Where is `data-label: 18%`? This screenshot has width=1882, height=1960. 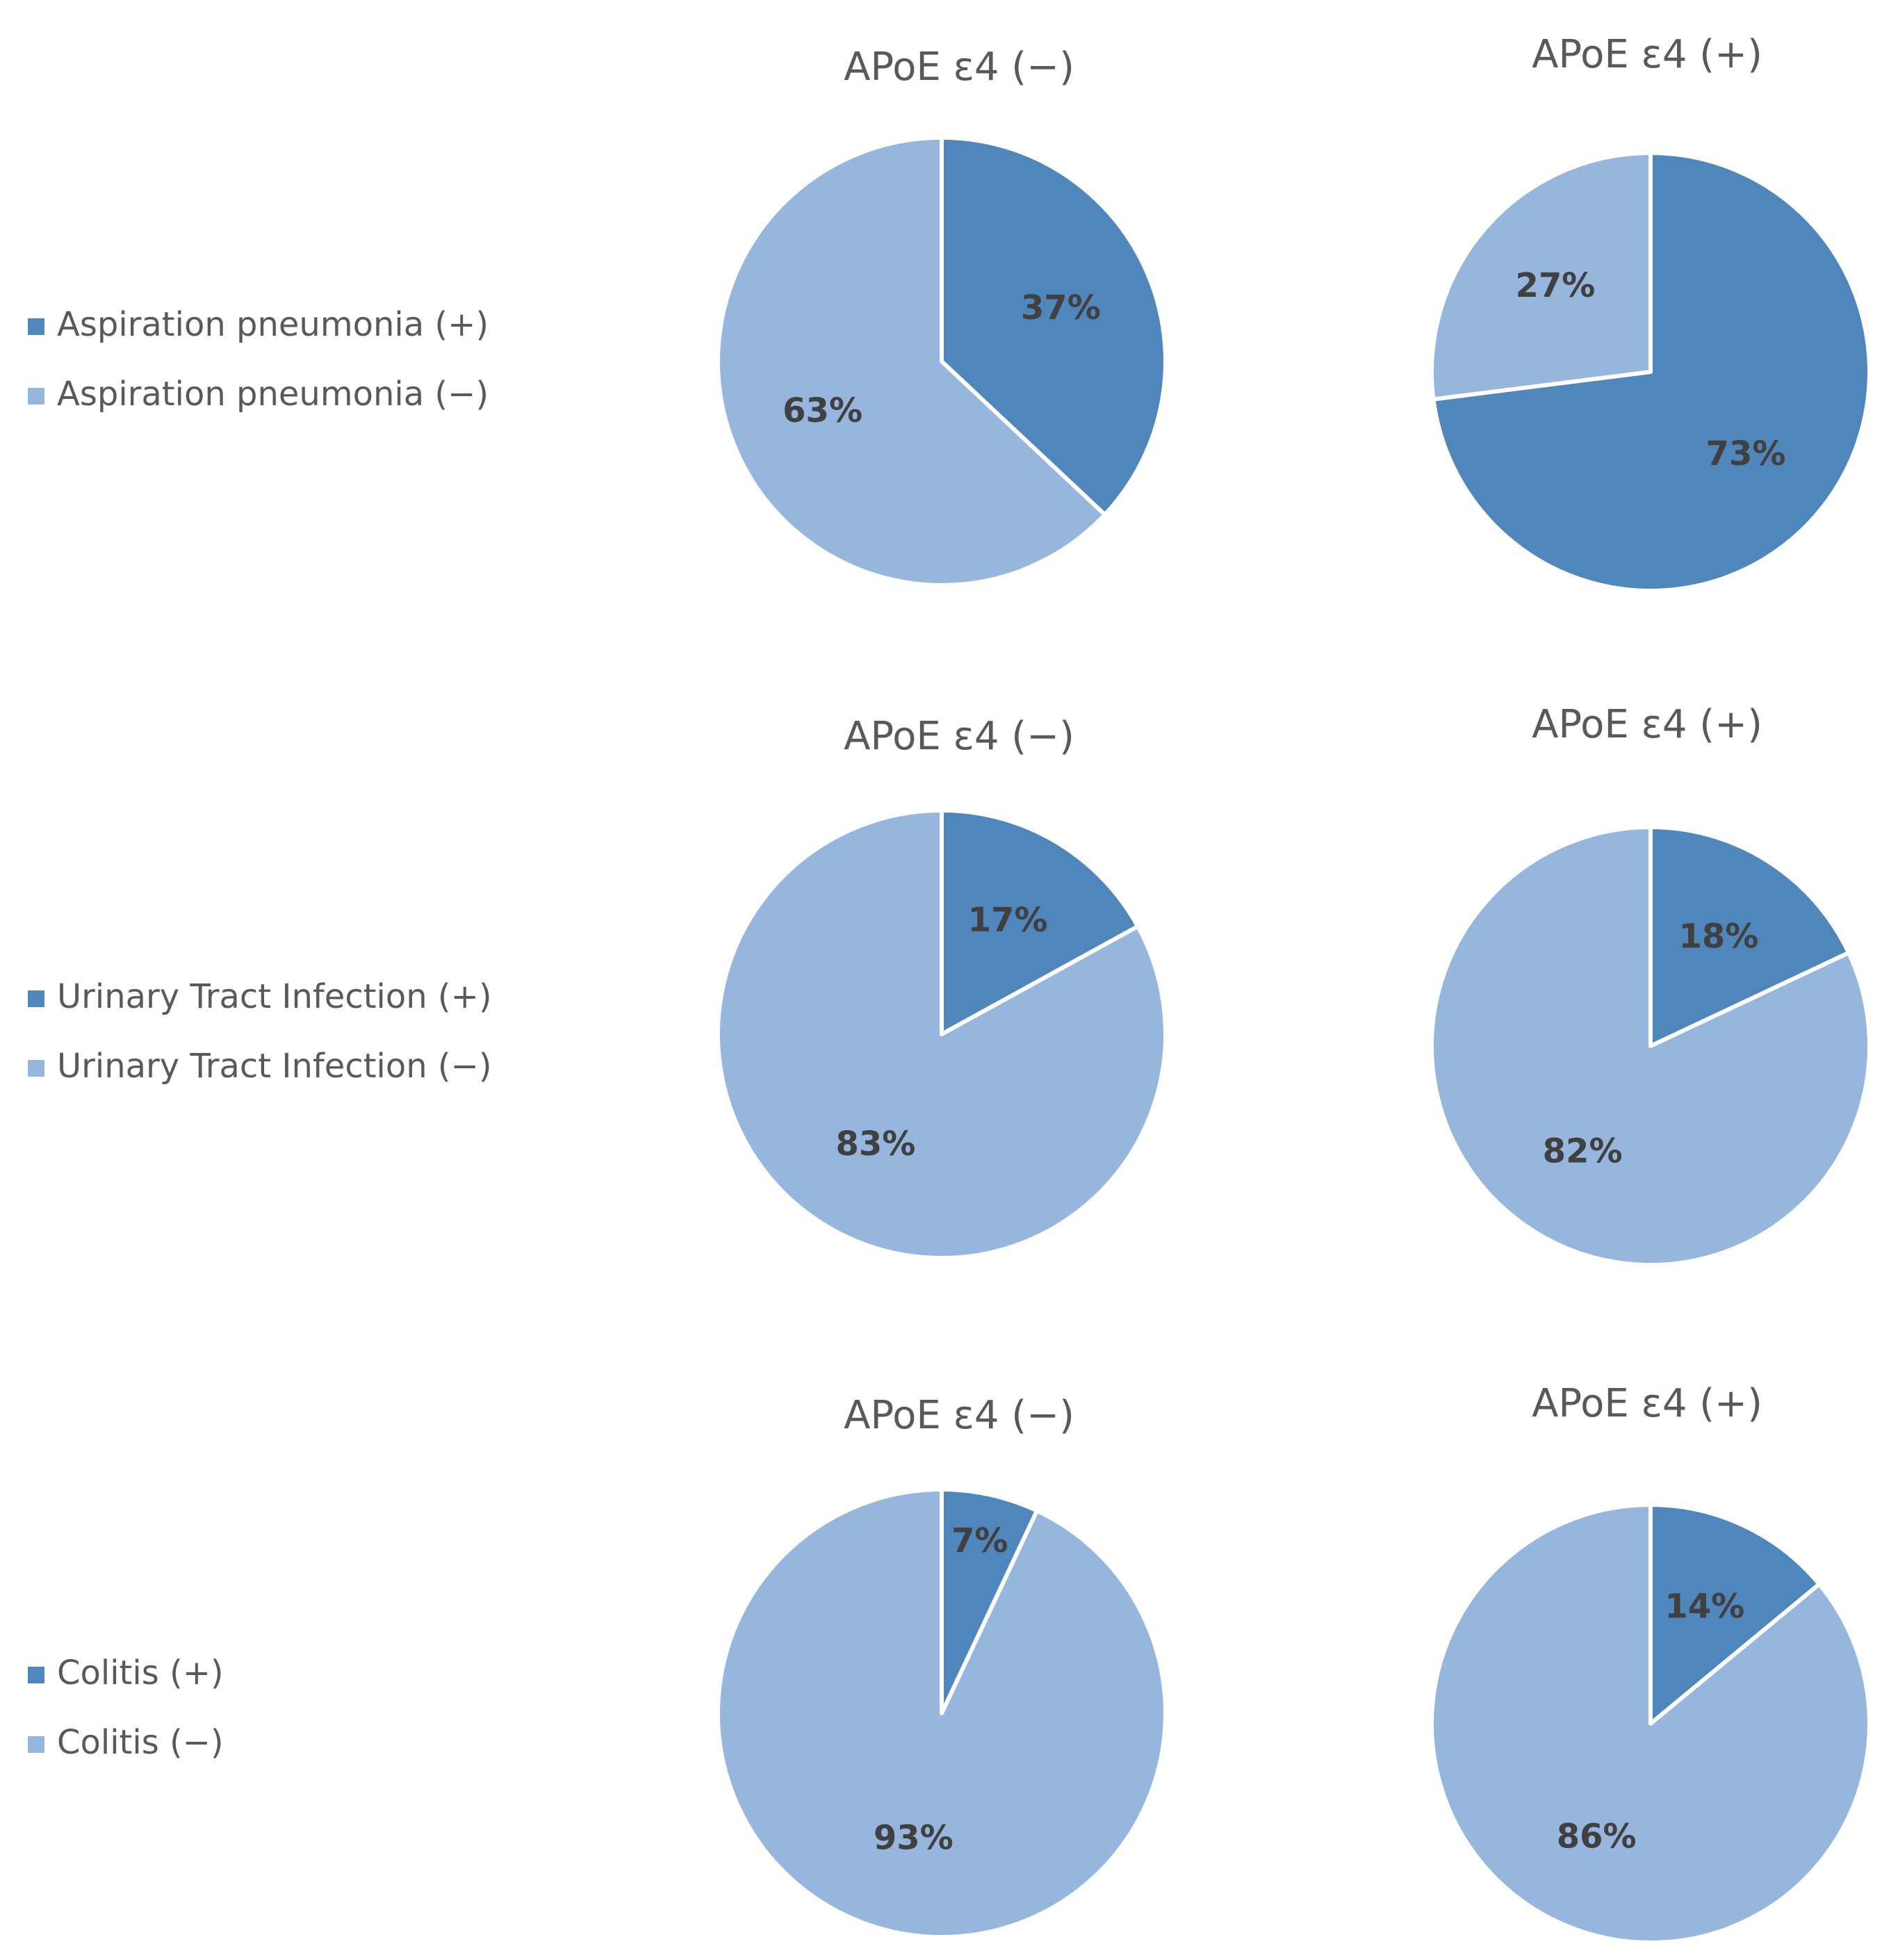 data-label: 18% is located at coordinates (1718, 936).